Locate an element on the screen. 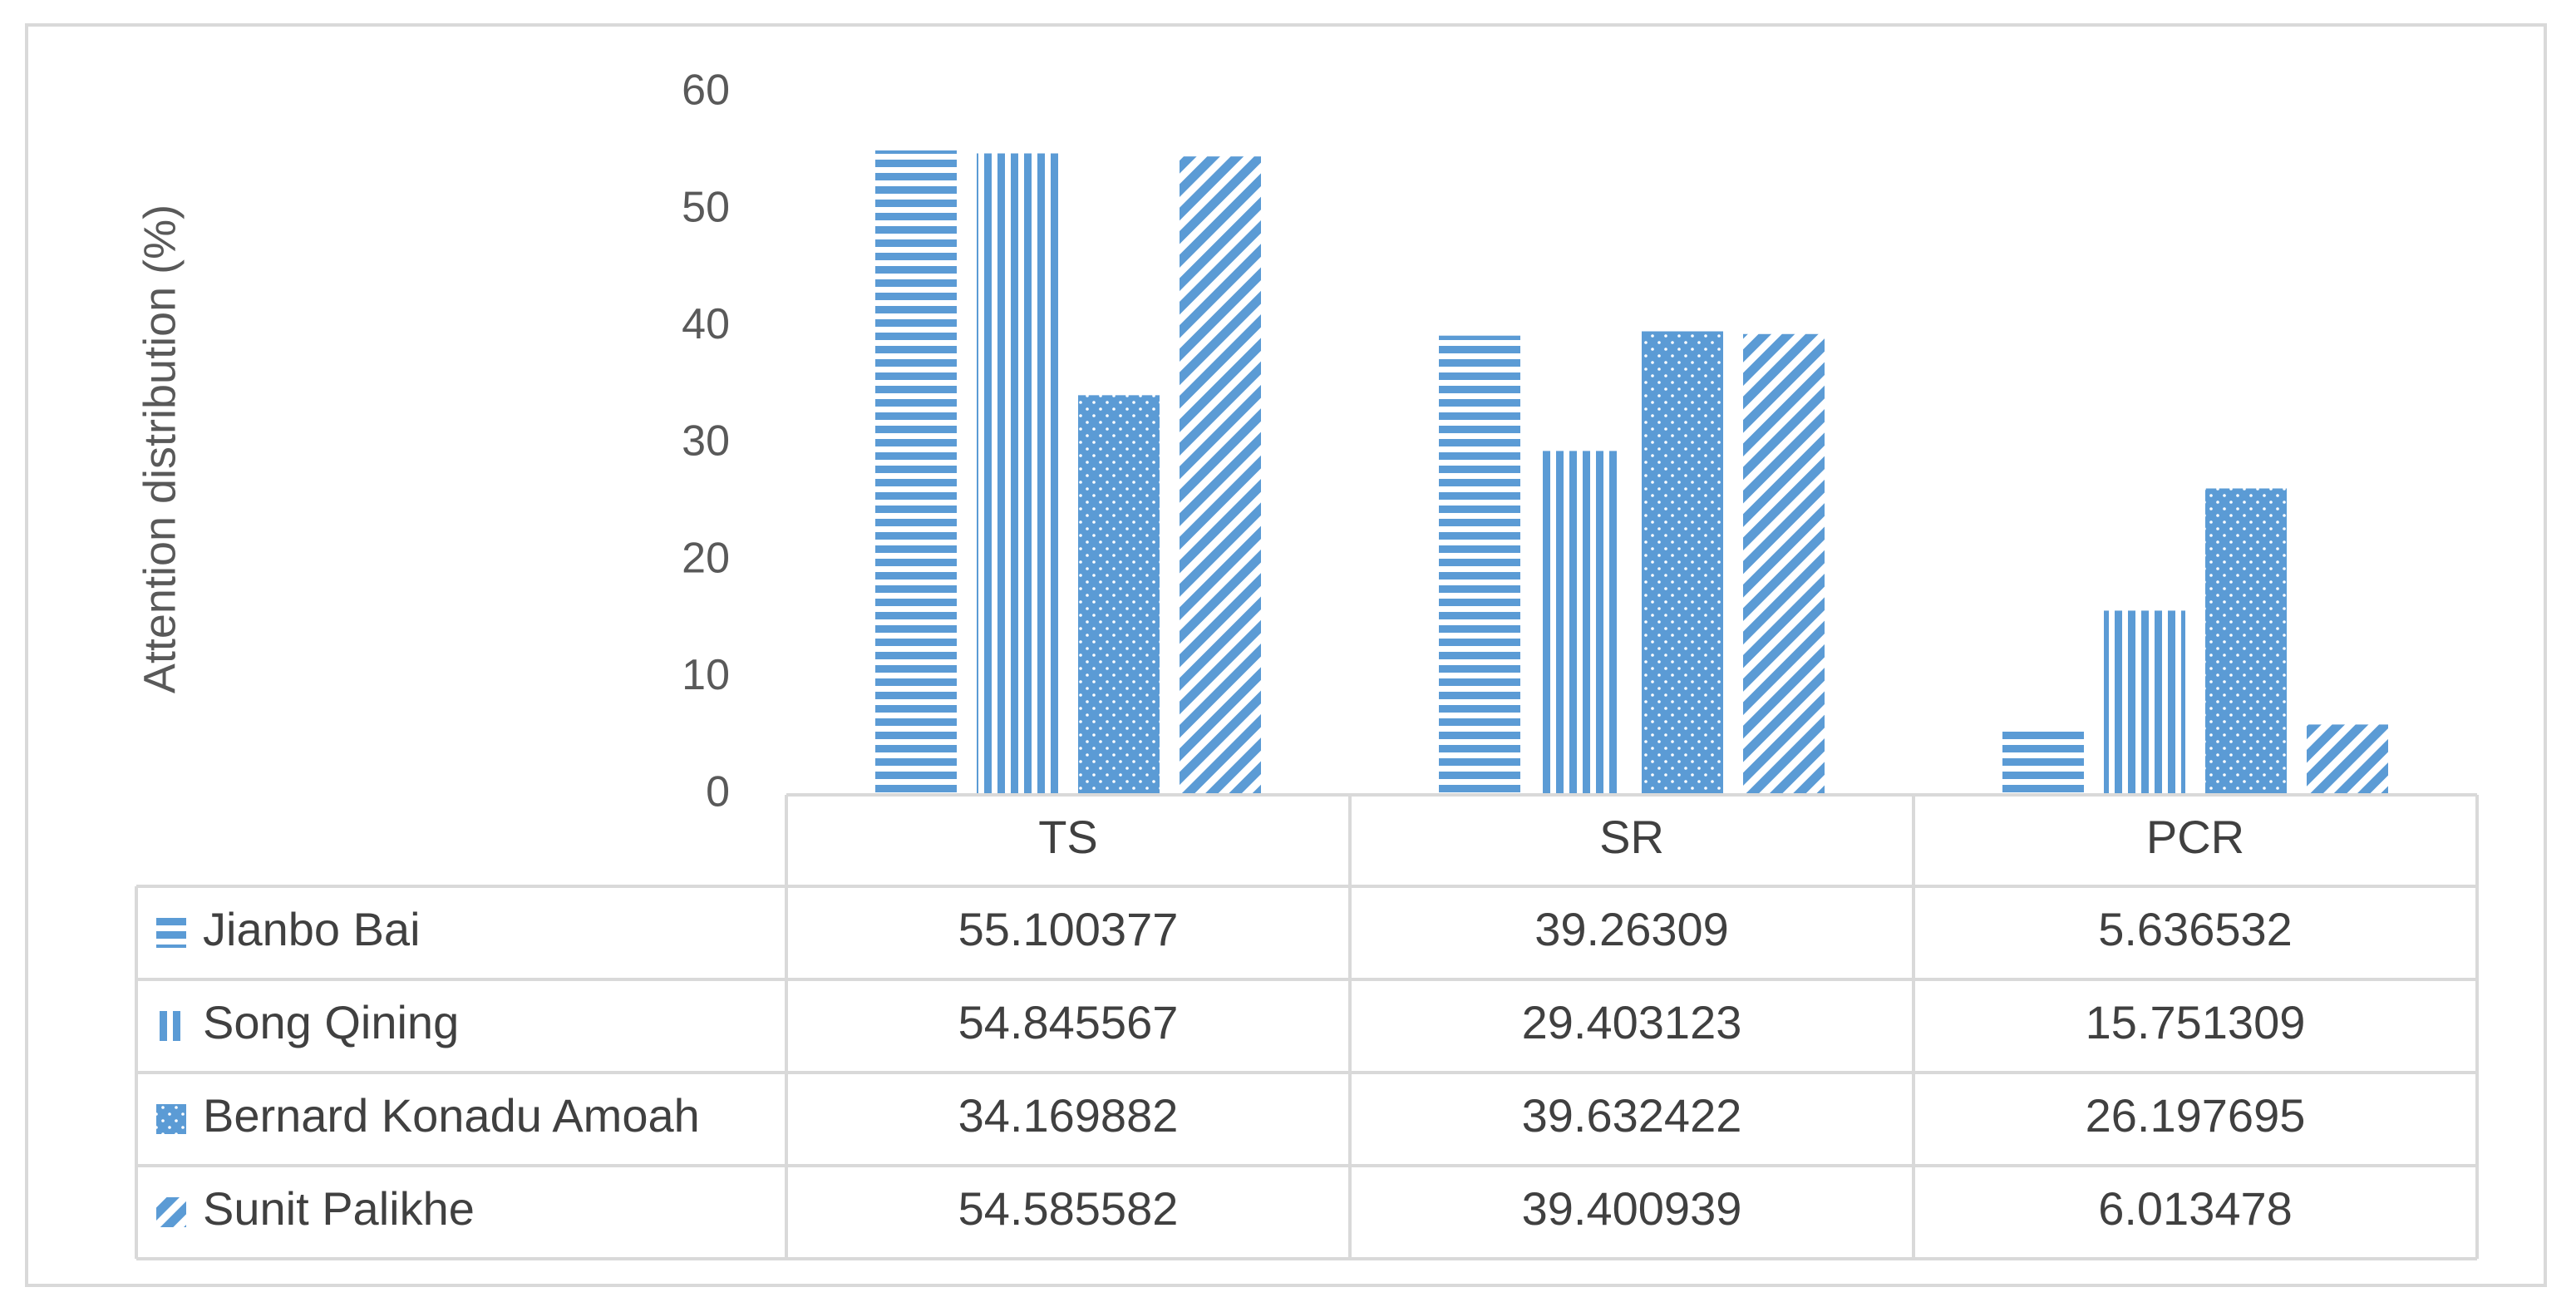 The image size is (2576, 1312). y-tick-label: 50 is located at coordinates (706, 207).